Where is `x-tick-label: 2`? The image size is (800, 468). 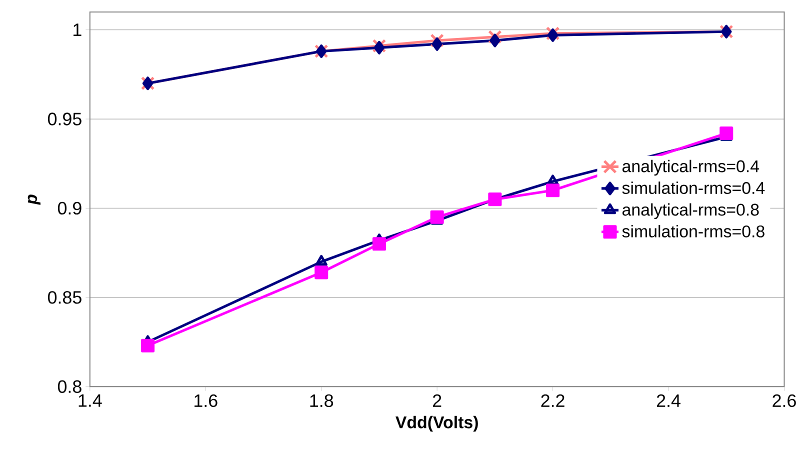
x-tick-label: 2 is located at coordinates (437, 401).